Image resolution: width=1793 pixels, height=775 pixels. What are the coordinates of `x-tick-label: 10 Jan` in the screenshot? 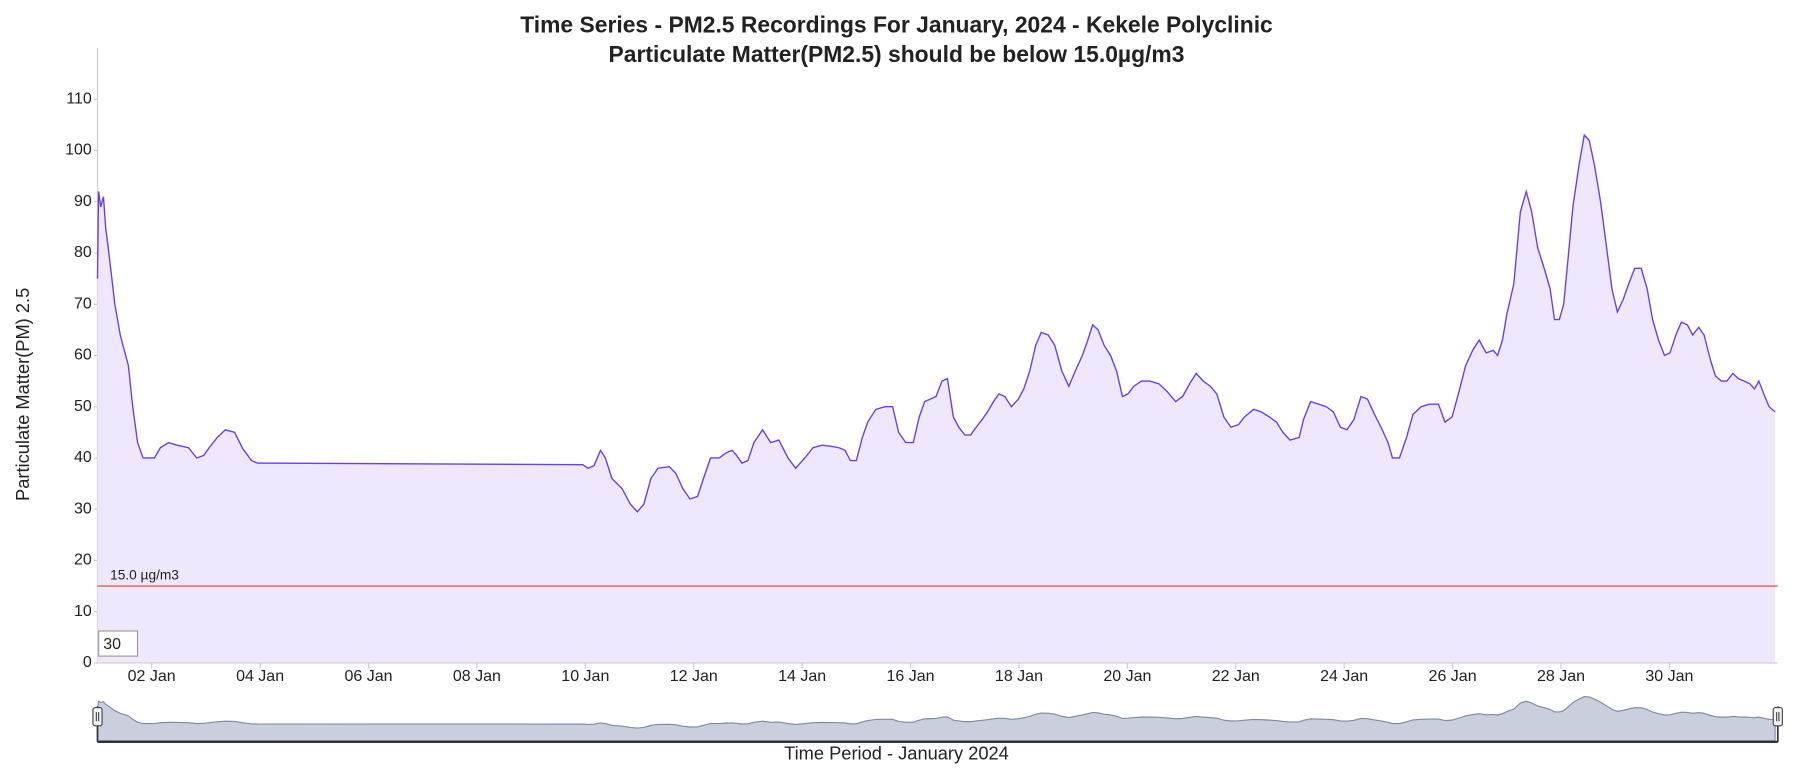 It's located at (585, 676).